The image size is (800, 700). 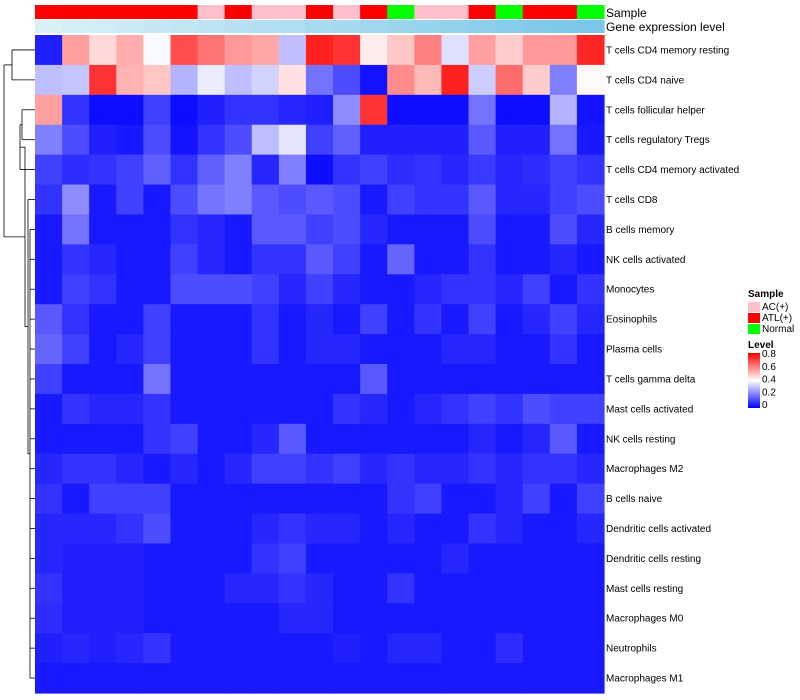 What do you see at coordinates (631, 320) in the screenshot?
I see `row-label: Eosinophils` at bounding box center [631, 320].